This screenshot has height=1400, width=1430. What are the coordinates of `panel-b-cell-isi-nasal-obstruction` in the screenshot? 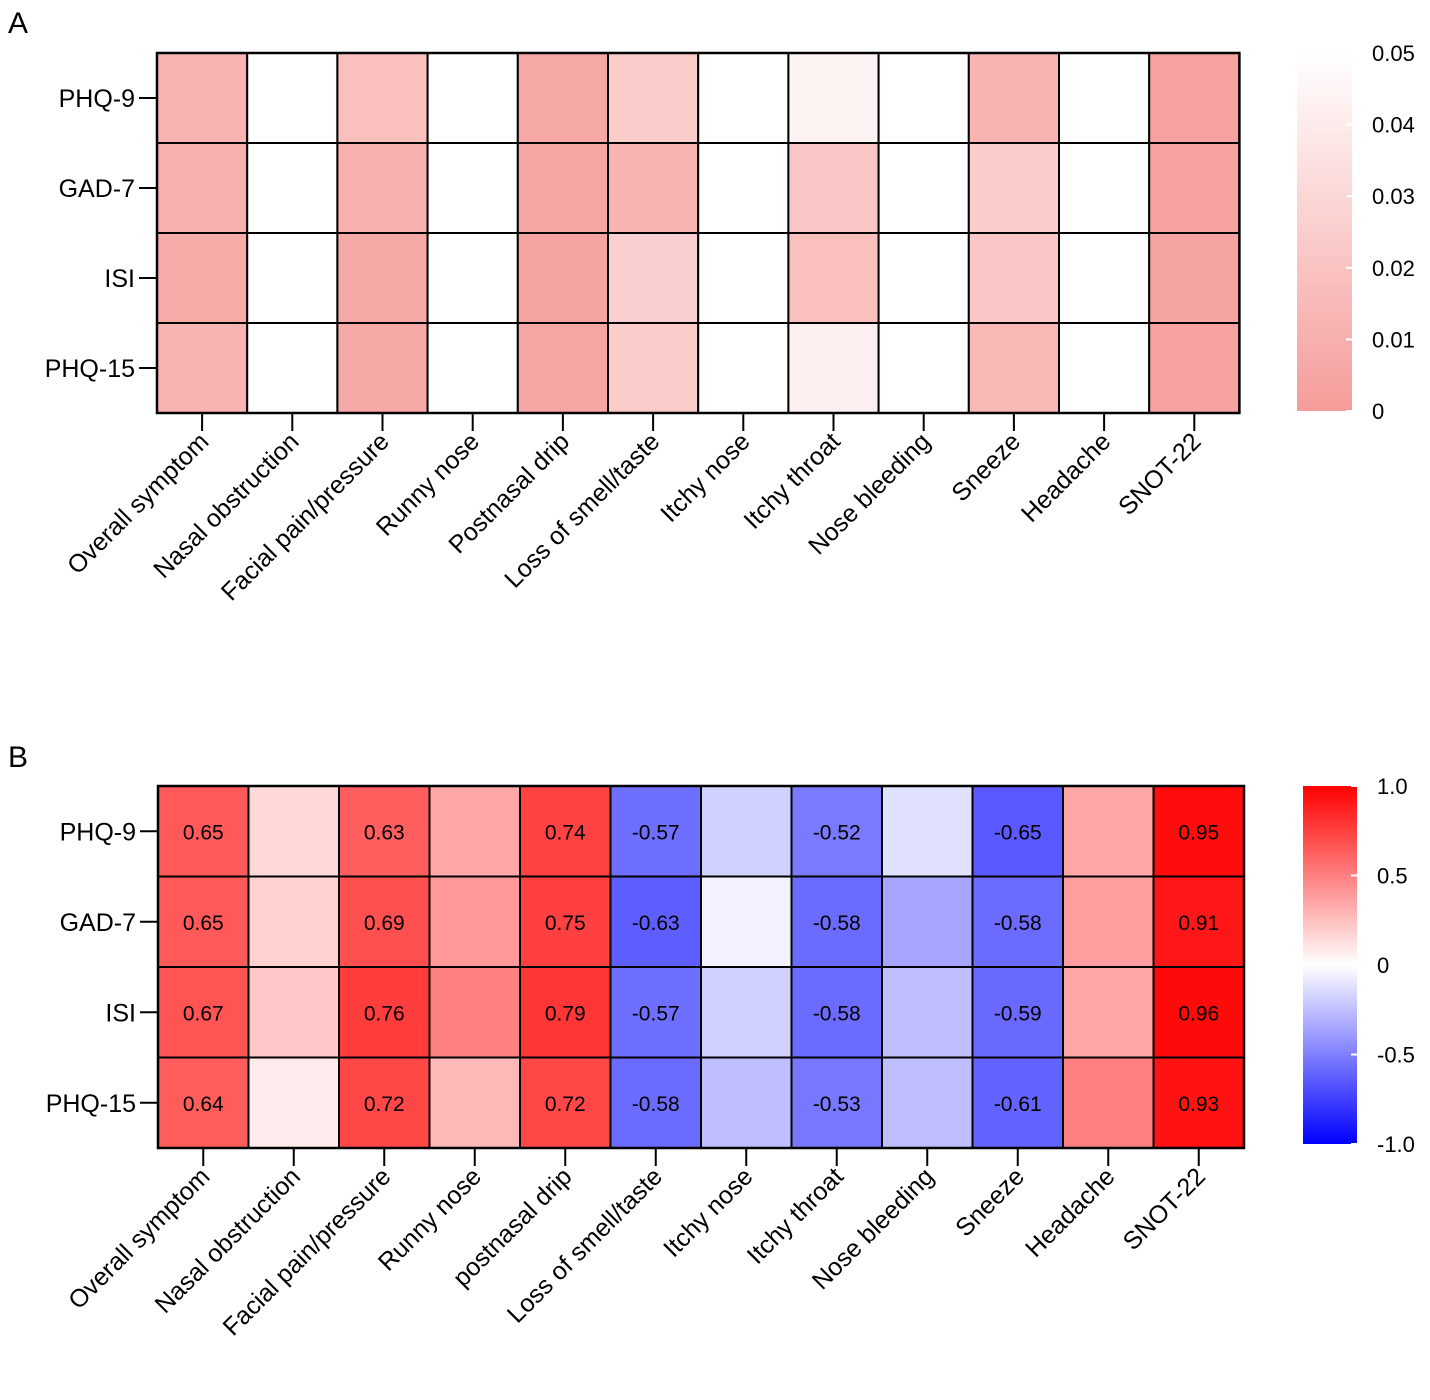 It's located at (293, 1012).